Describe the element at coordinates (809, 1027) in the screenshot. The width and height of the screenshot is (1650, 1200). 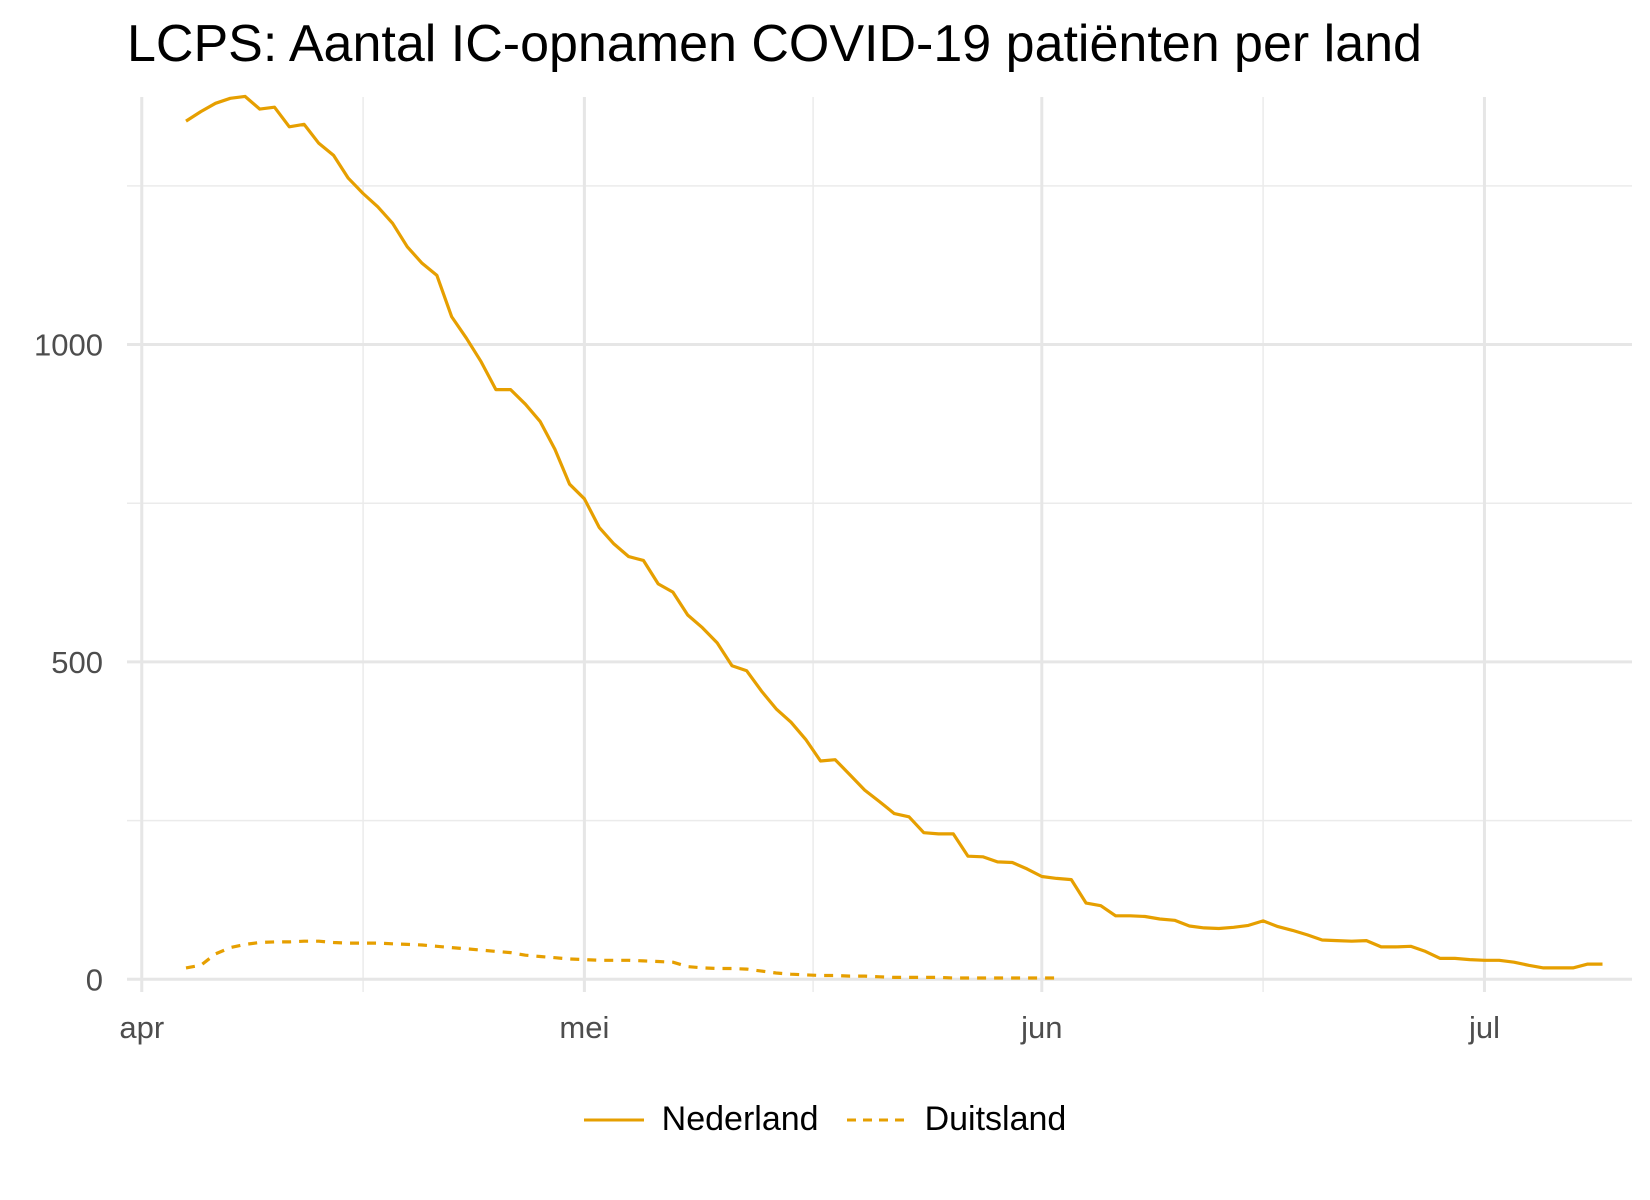
I see `x-axis-labels: apr mei jun jul` at that location.